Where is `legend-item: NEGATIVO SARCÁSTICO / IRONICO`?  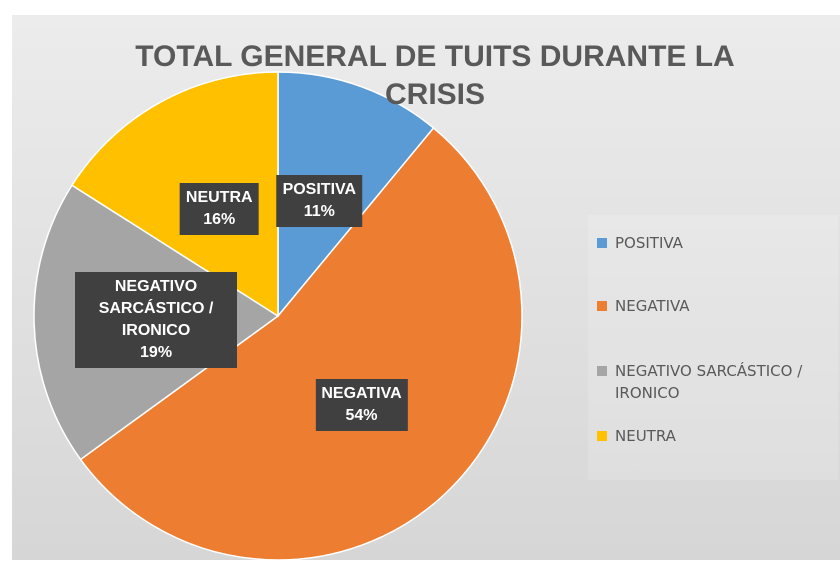
legend-item: NEGATIVO SARCÁSTICO / IRONICO is located at coordinates (718, 382).